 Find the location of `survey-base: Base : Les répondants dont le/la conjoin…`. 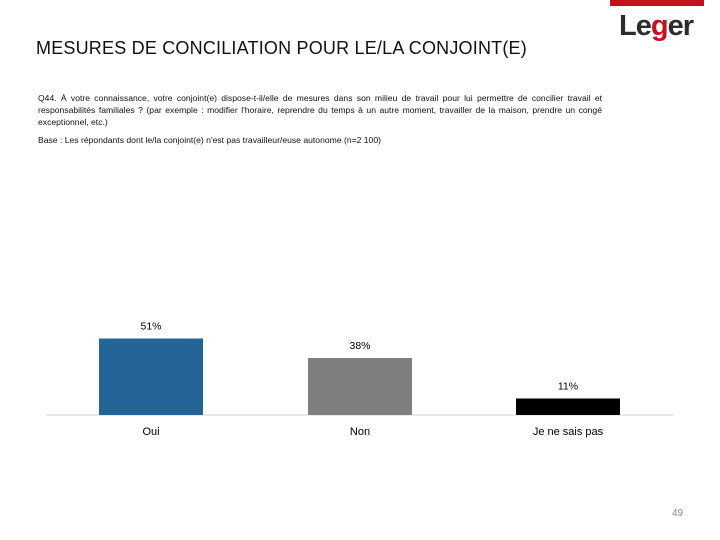

survey-base: Base : Les répondants dont le/la conjoin… is located at coordinates (209, 140).